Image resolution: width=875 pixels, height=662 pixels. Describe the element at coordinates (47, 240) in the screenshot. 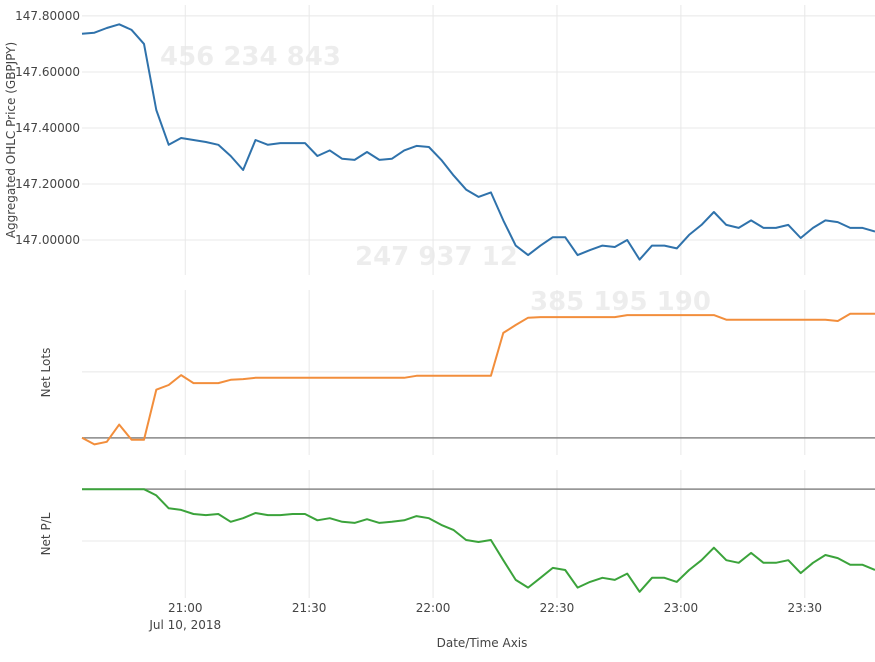

I see `y-tick-label: 147.00000` at that location.